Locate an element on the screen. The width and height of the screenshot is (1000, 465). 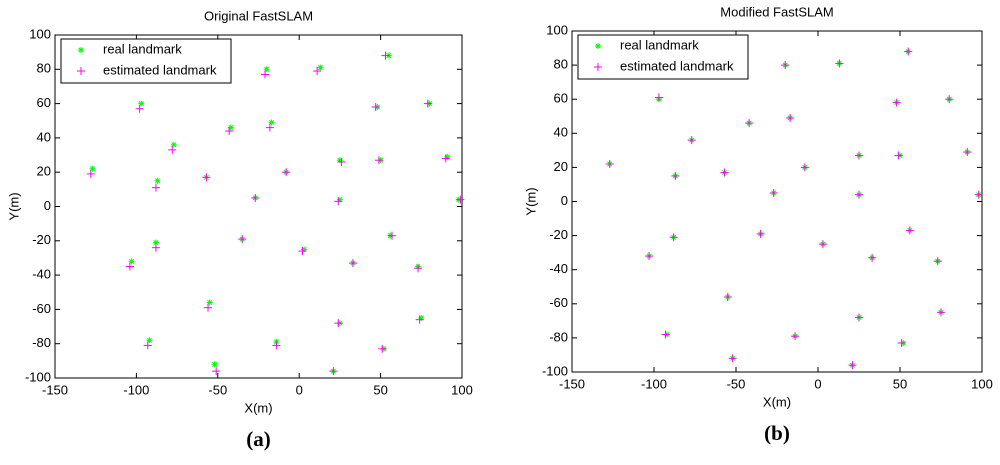
legend-box is located at coordinates (663, 57).